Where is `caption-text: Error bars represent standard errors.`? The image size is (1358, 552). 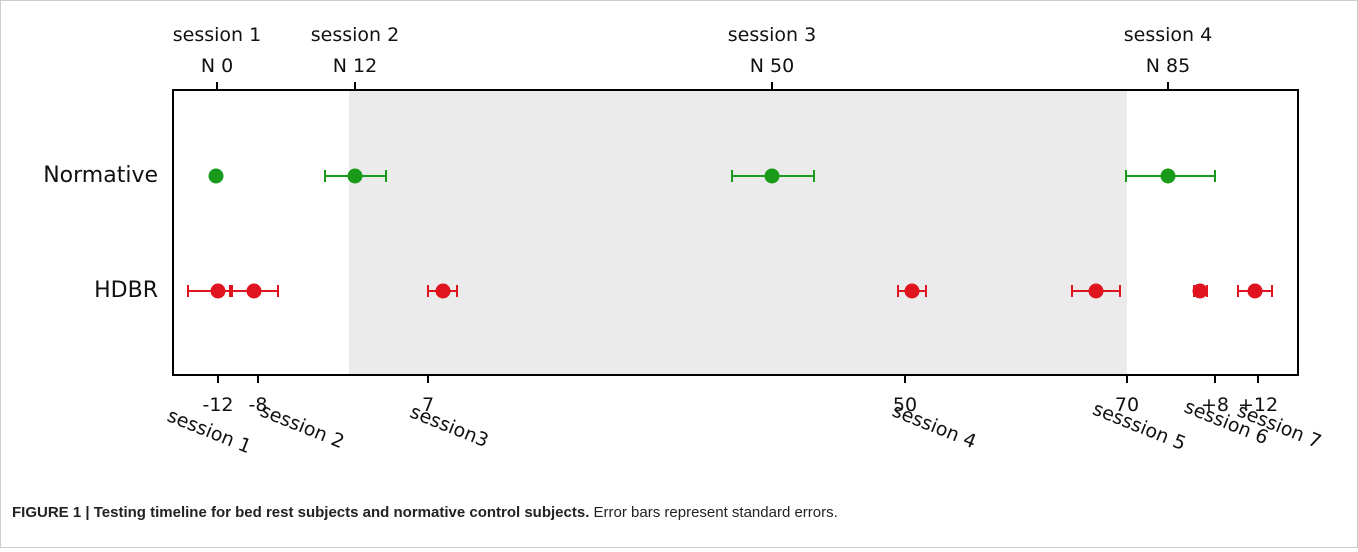
caption-text: Error bars represent standard errors. is located at coordinates (713, 512).